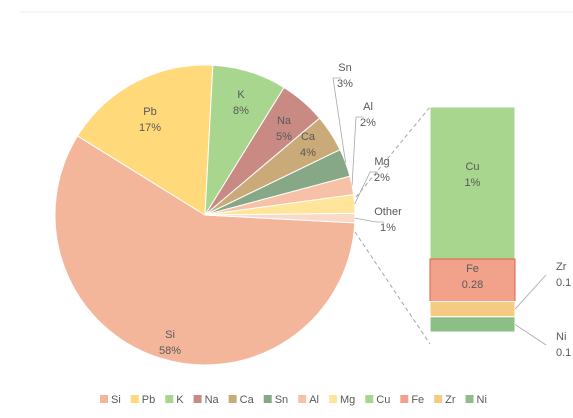  What do you see at coordinates (180, 400) in the screenshot?
I see `legend-label: K` at bounding box center [180, 400].